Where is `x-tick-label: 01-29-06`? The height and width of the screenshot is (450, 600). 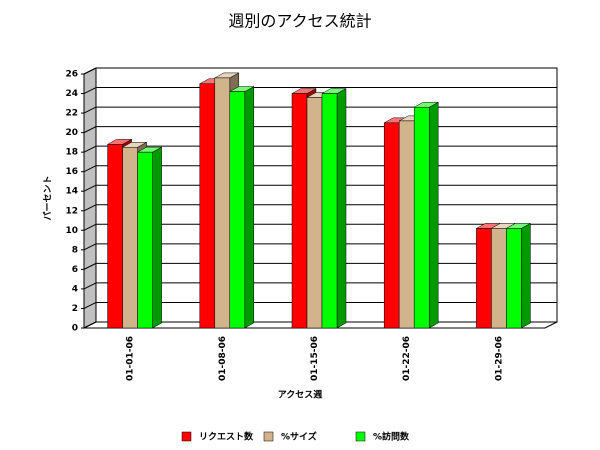
x-tick-label: 01-29-06 is located at coordinates (499, 358).